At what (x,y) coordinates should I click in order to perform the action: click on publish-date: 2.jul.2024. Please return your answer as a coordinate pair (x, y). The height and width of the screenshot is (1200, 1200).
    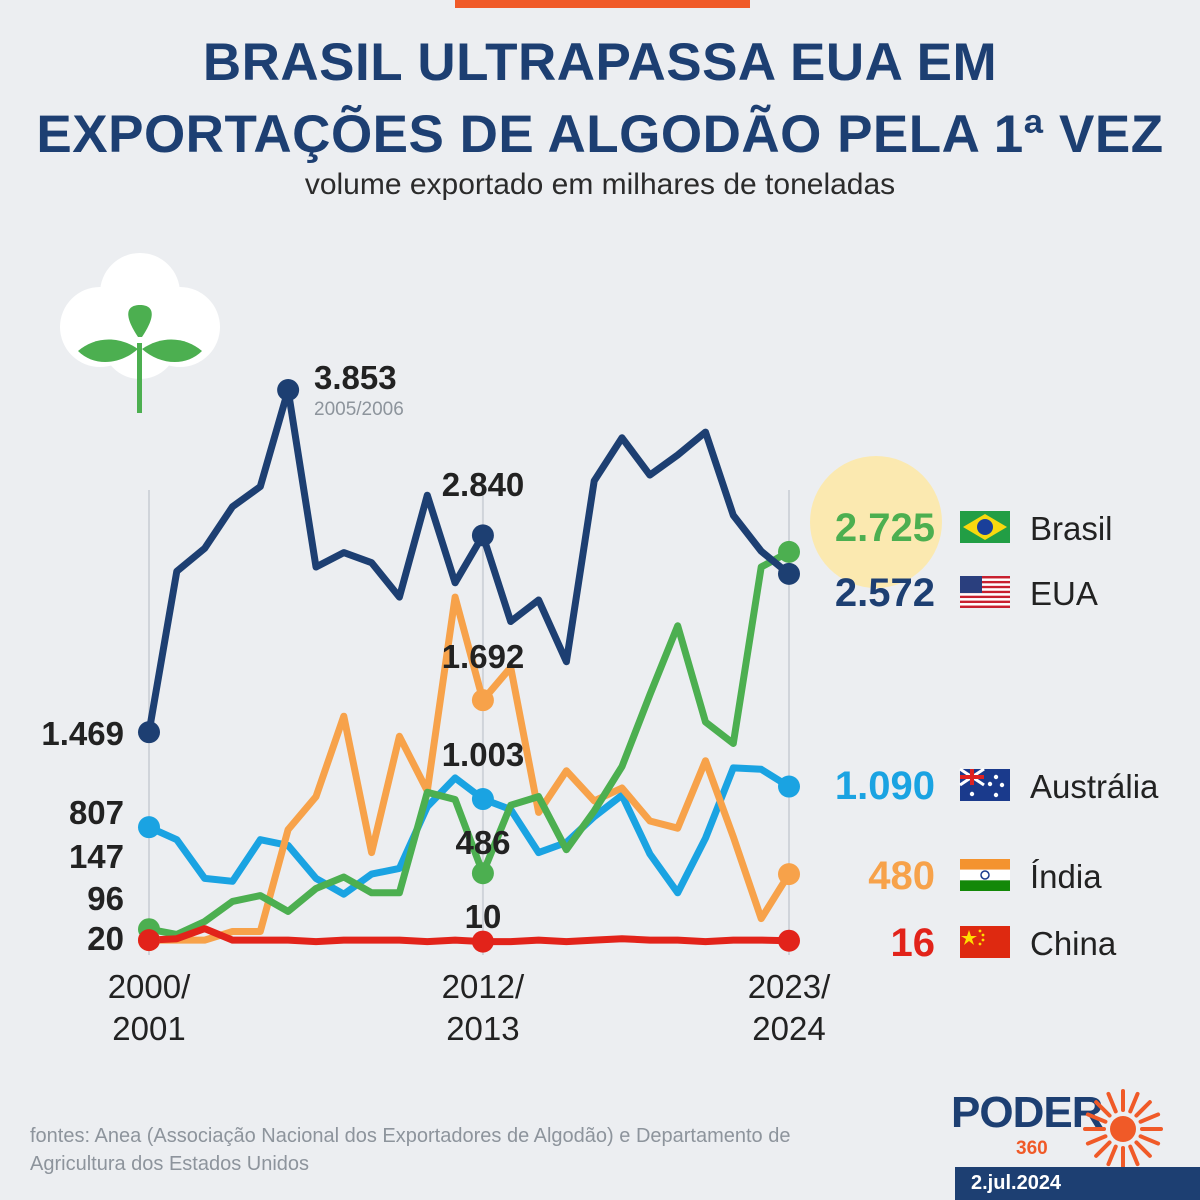
    Looking at the image, I should click on (1077, 1183).